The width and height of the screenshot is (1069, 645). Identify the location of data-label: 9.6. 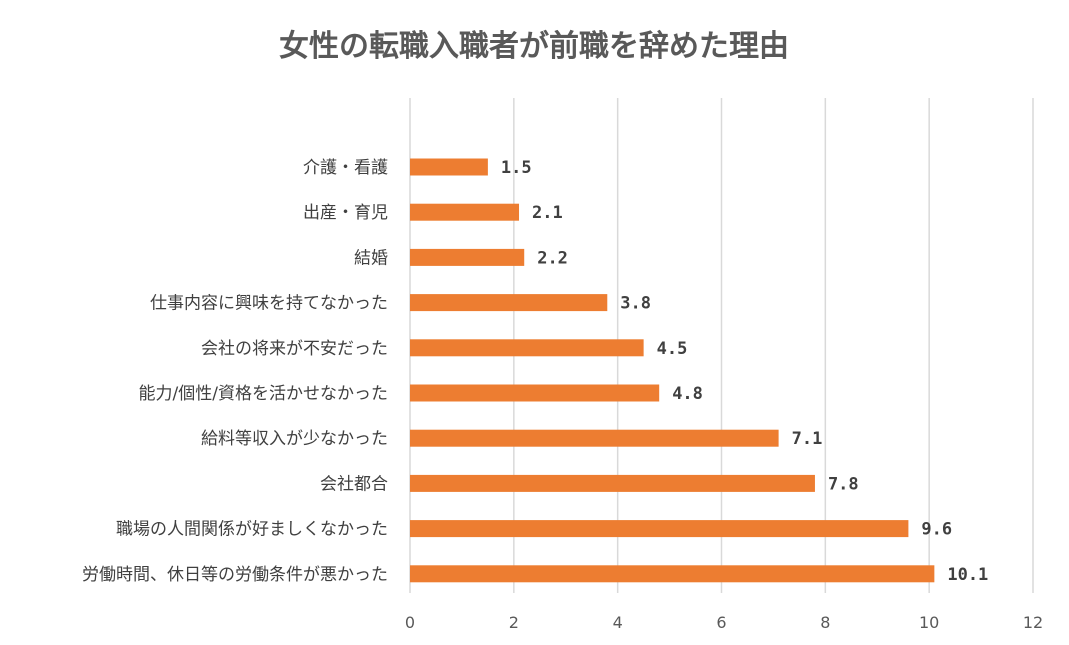
(936, 530).